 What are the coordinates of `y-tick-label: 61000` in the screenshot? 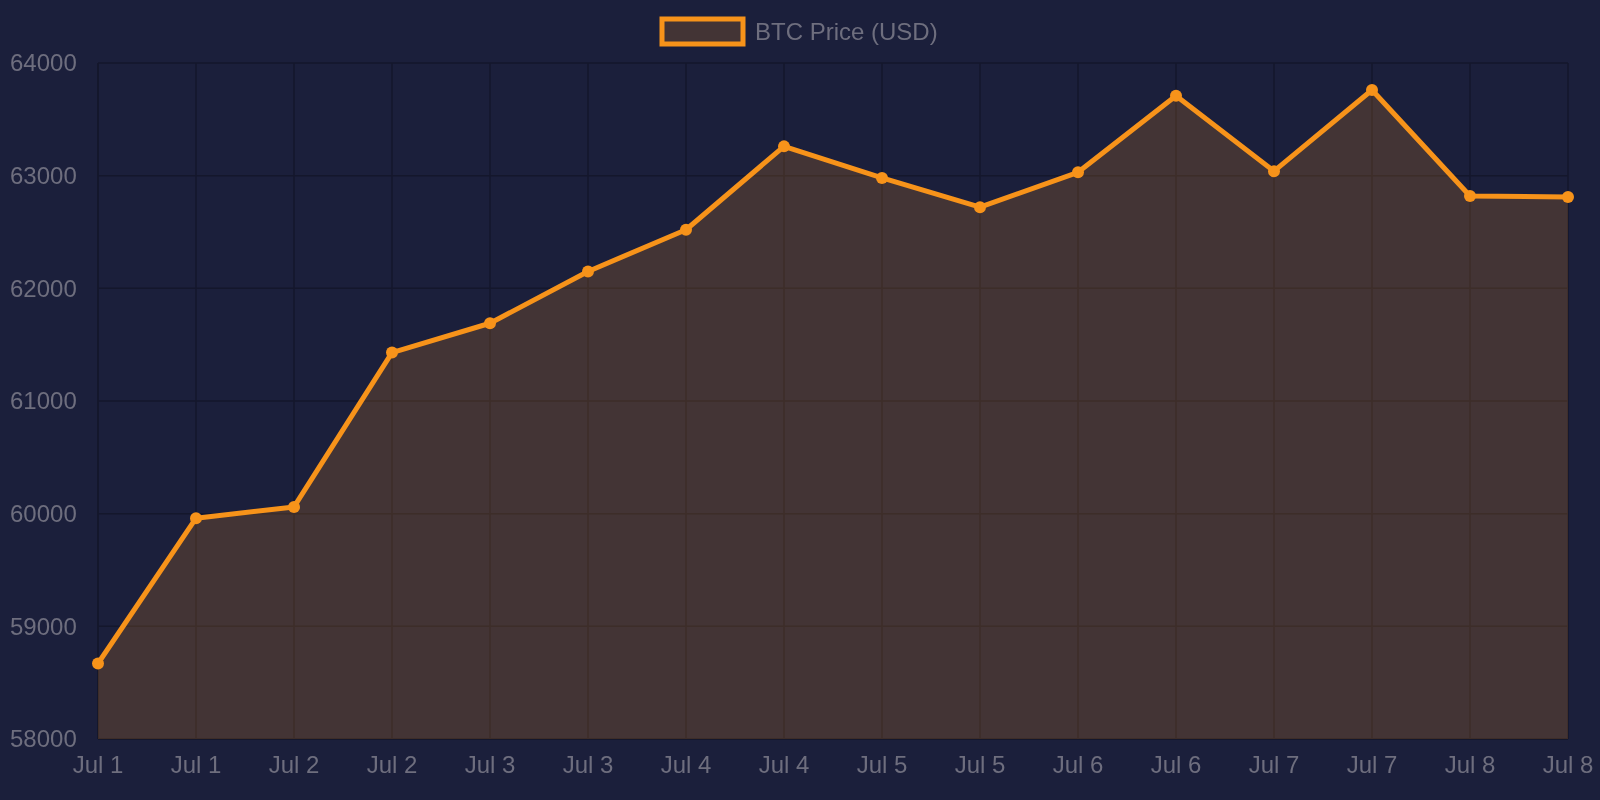 It's located at (43, 401).